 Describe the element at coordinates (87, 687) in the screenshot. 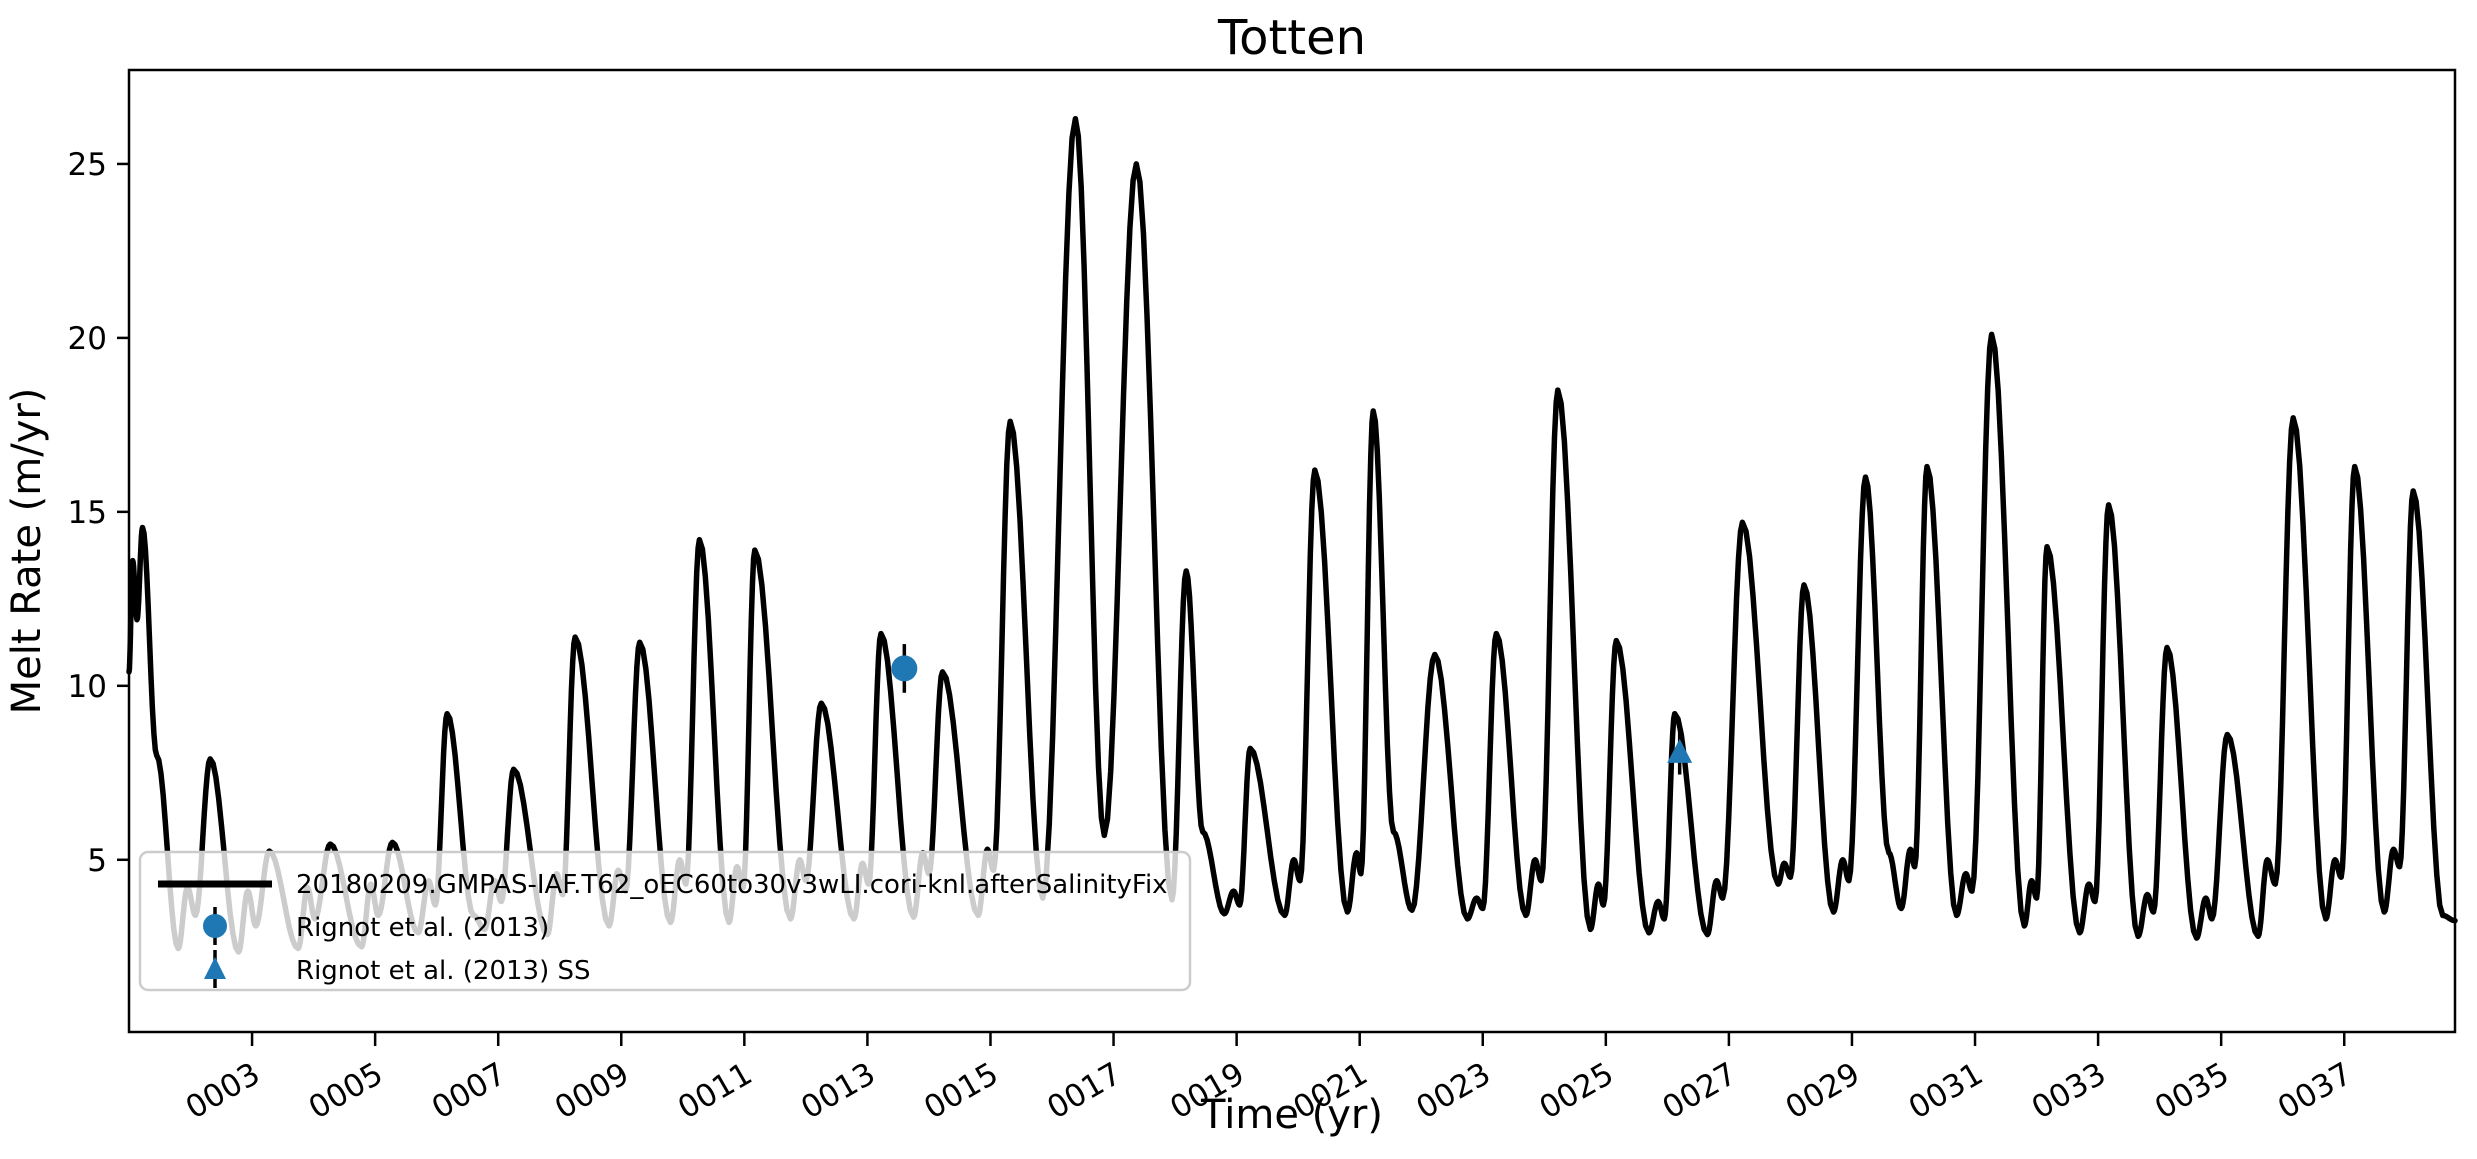

I see `y-tick-label: 10` at that location.